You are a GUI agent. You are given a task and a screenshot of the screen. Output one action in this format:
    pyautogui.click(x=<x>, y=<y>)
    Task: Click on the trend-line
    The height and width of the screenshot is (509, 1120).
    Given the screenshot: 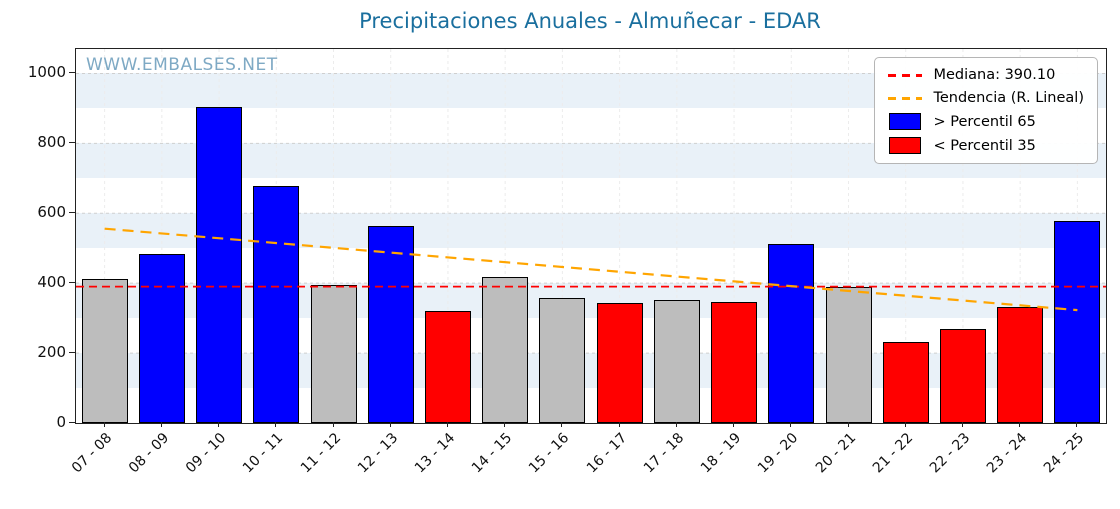 What is the action you would take?
    pyautogui.click(x=591, y=269)
    